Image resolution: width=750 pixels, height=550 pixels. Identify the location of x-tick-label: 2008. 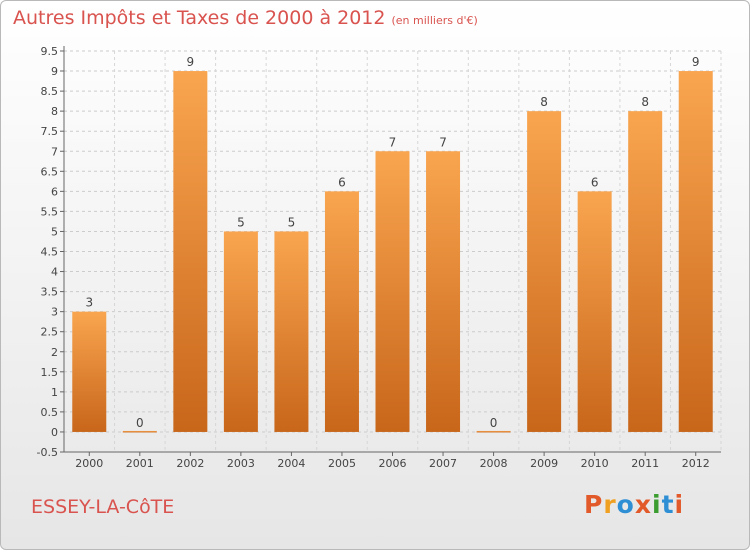
(494, 463).